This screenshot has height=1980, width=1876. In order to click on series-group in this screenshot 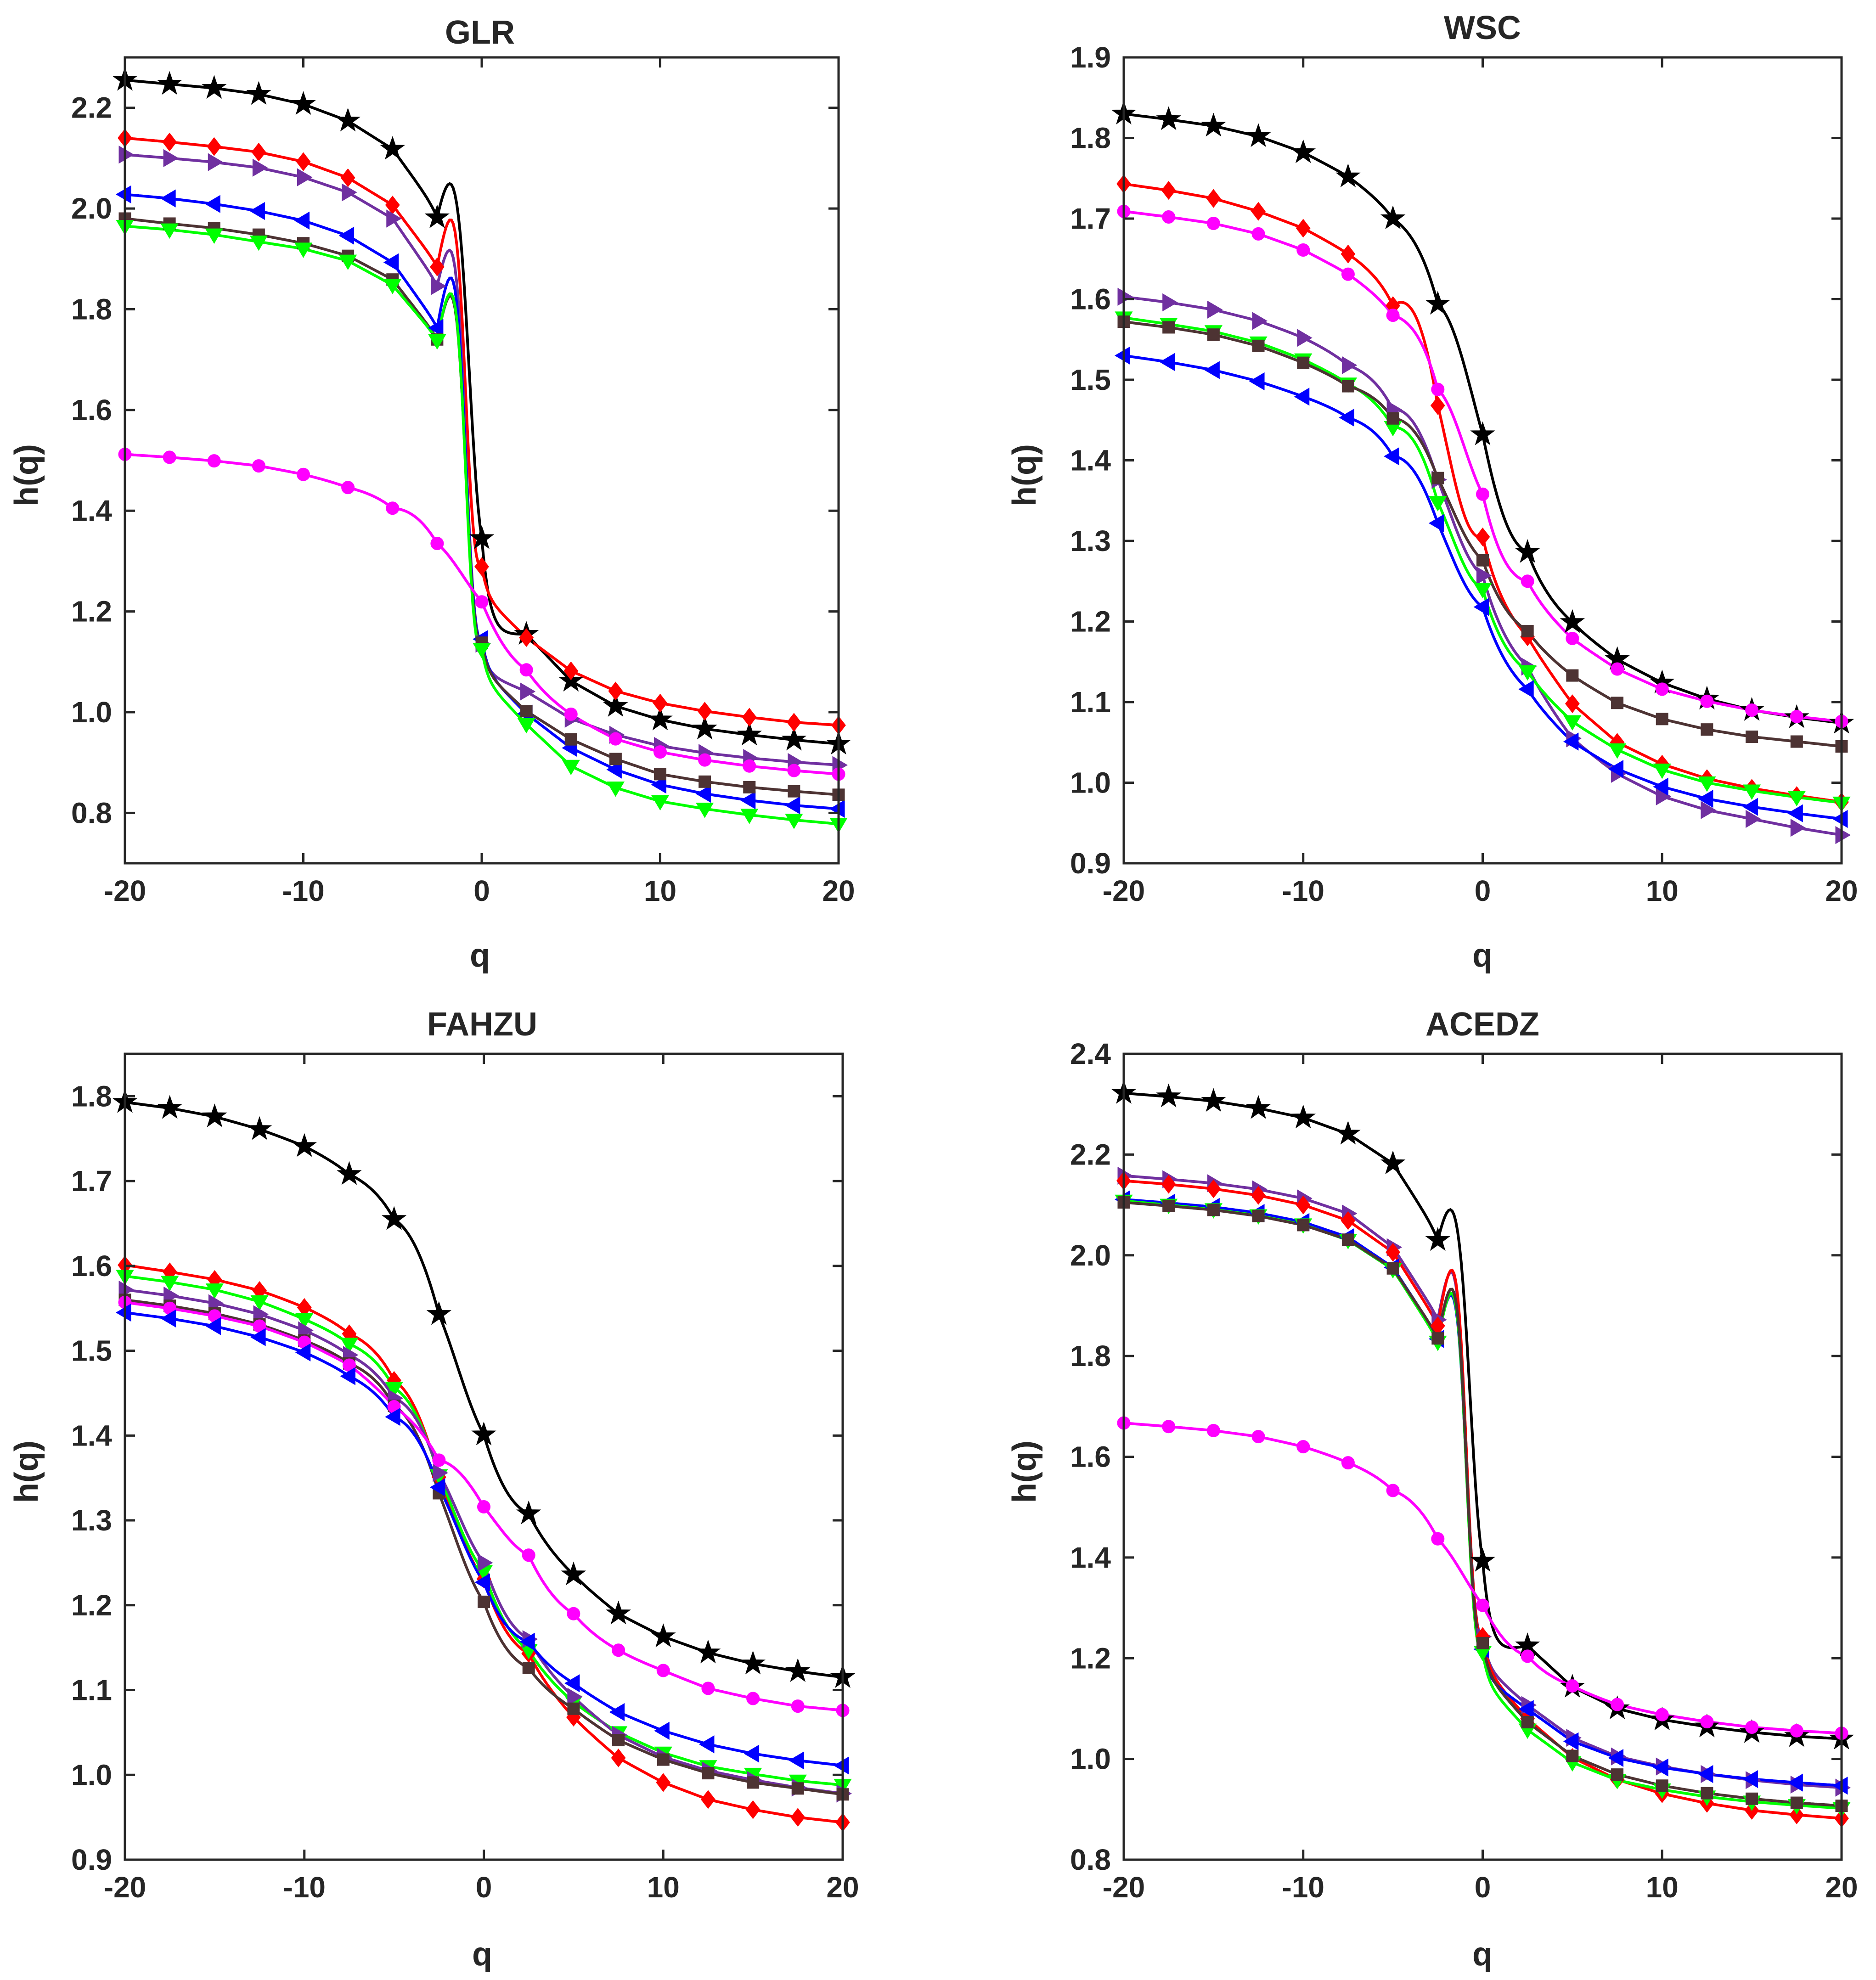, I will do `click(484, 1462)`.